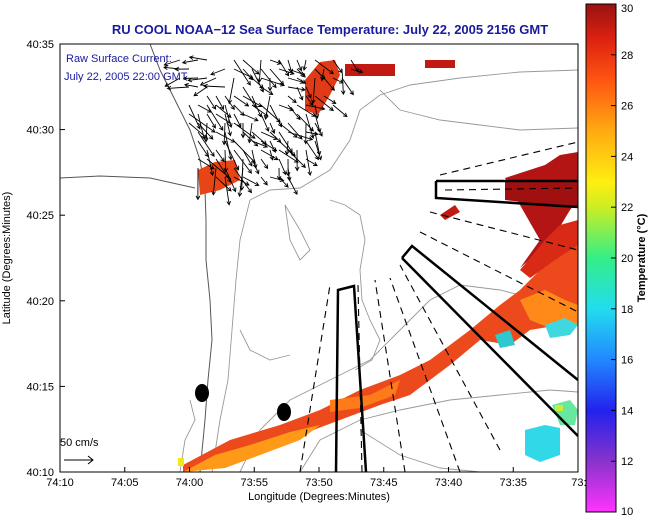  I want to click on y-tick-label: 40:30, so click(40, 131).